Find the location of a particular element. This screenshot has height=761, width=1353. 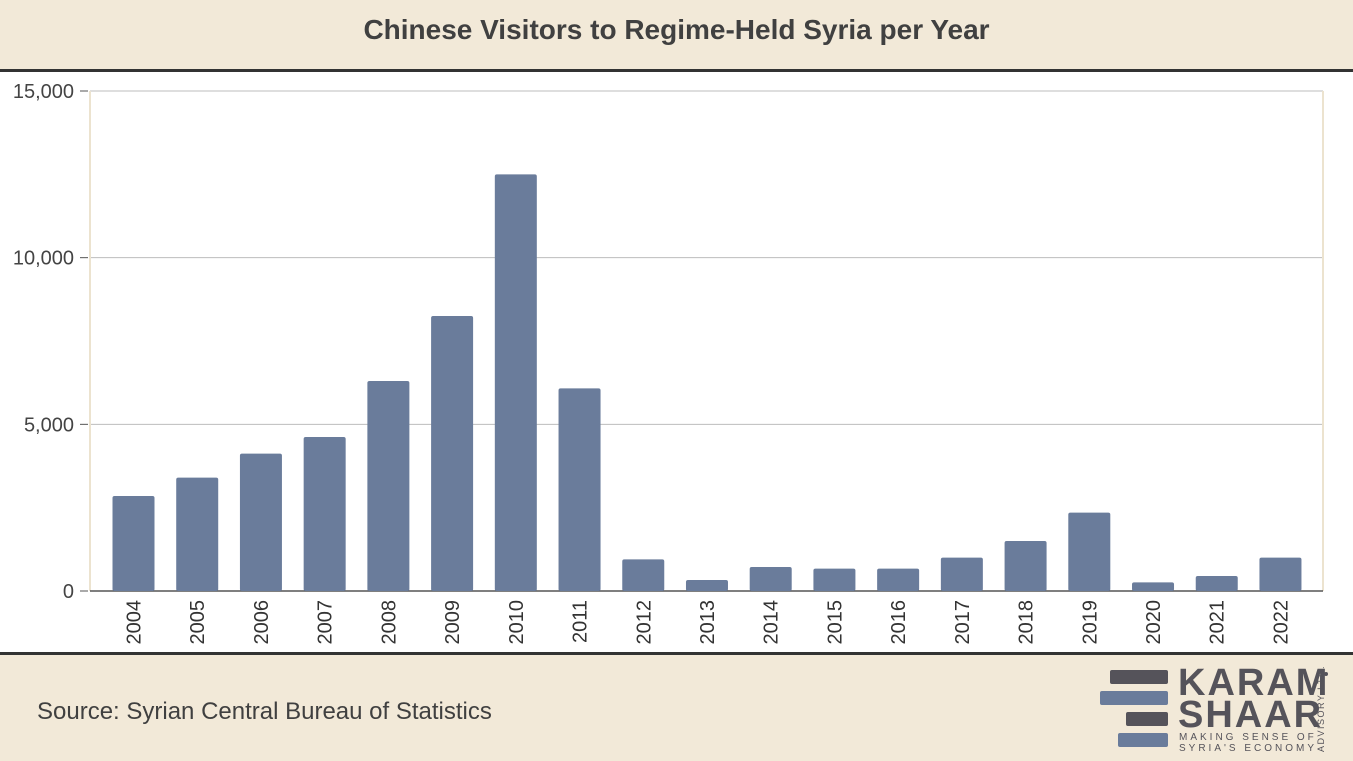

bar-2016 is located at coordinates (898, 579).